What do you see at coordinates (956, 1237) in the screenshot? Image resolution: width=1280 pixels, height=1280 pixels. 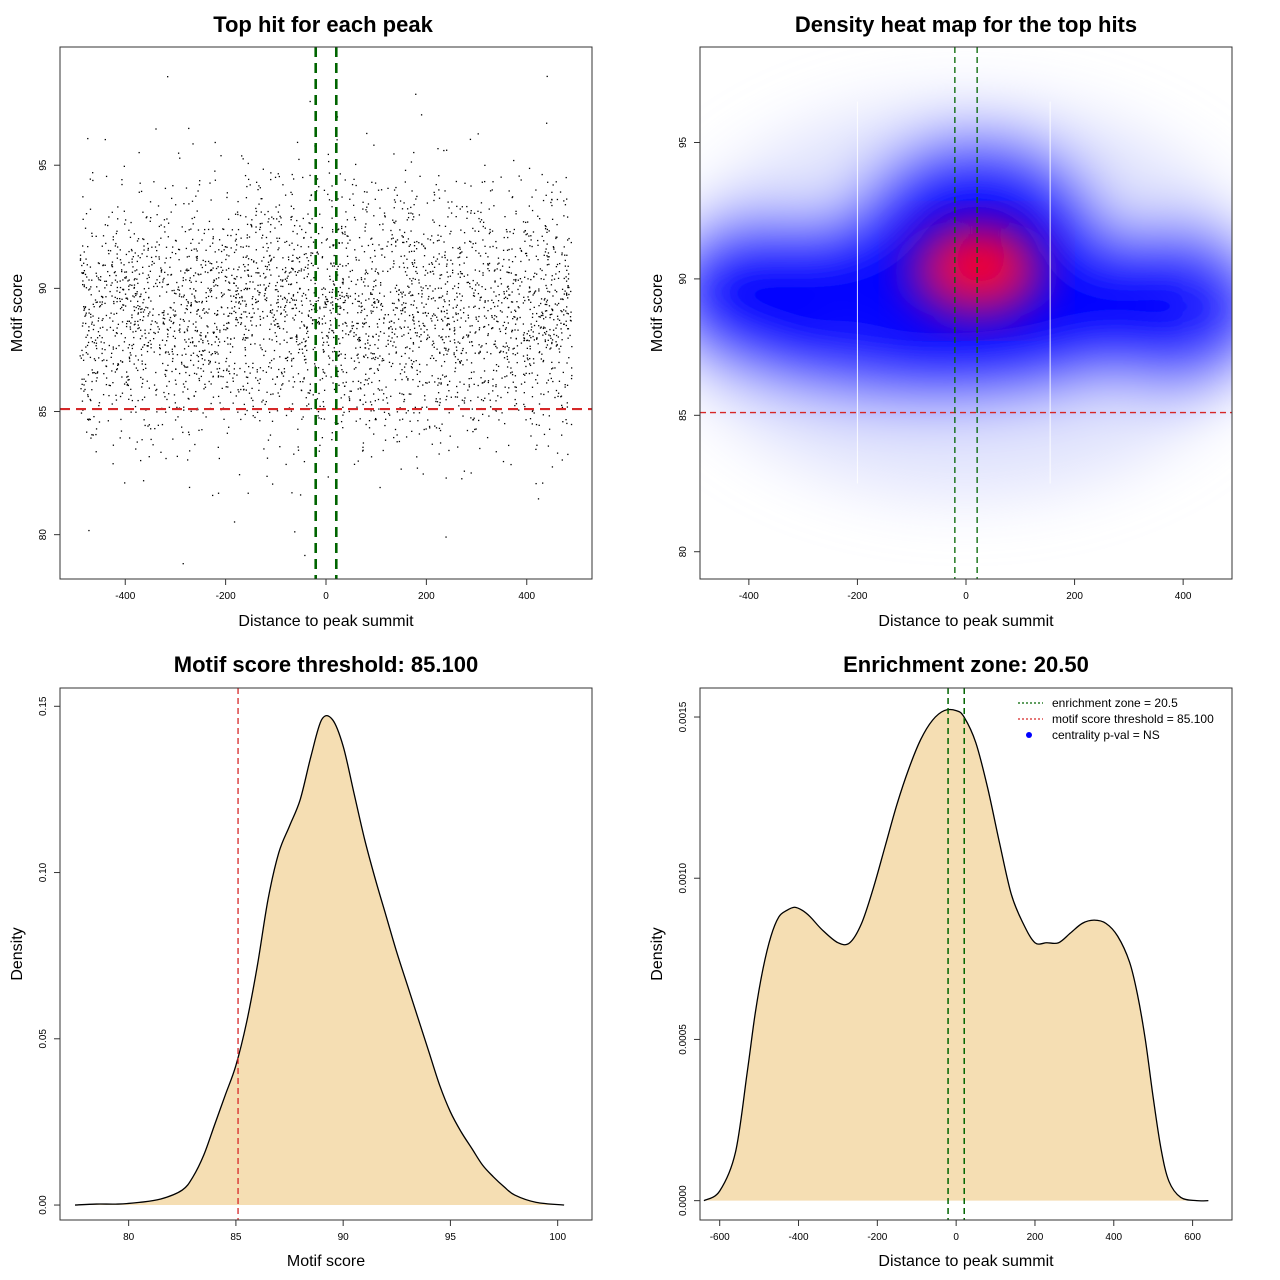 I see `x-tick-label: 0` at bounding box center [956, 1237].